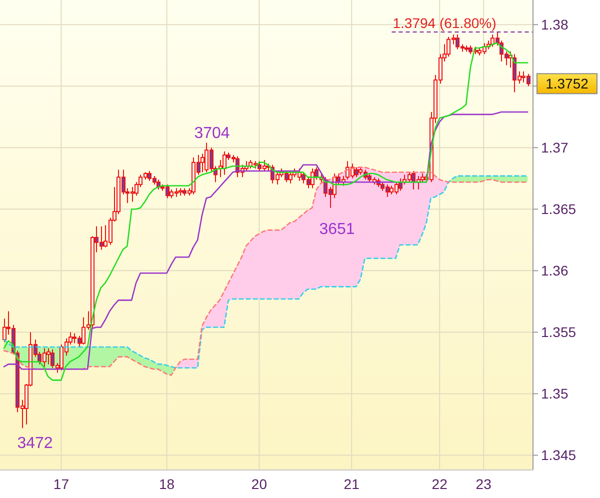 The height and width of the screenshot is (498, 600). I want to click on y-tick-label: 1.365, so click(558, 209).